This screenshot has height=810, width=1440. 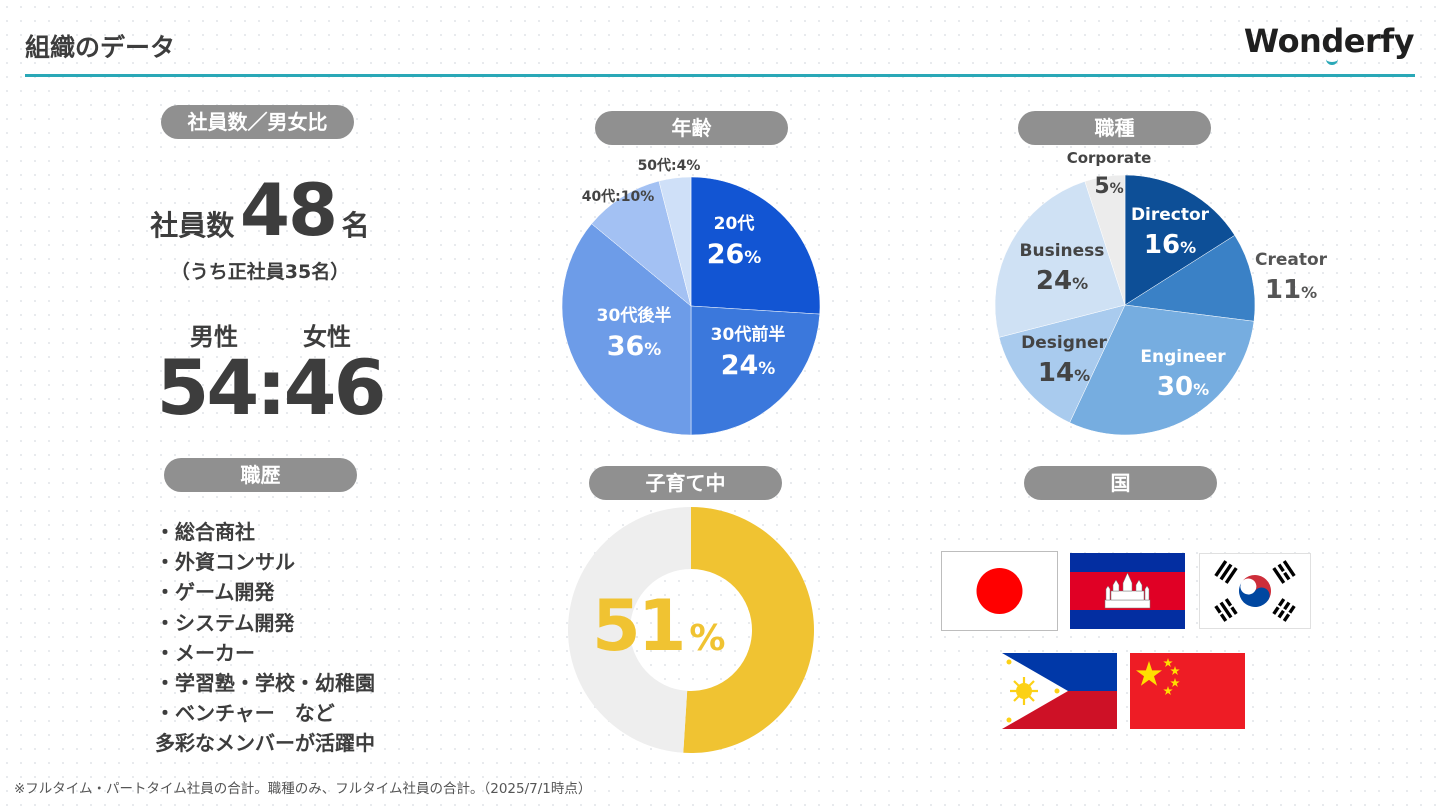 I want to click on employees-section-label: 社員数／男女比, so click(x=257, y=122).